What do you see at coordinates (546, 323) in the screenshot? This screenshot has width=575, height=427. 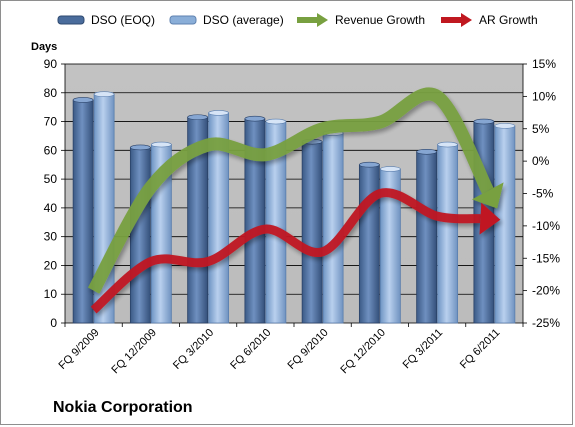 I see `y2-tick-label: -25%` at bounding box center [546, 323].